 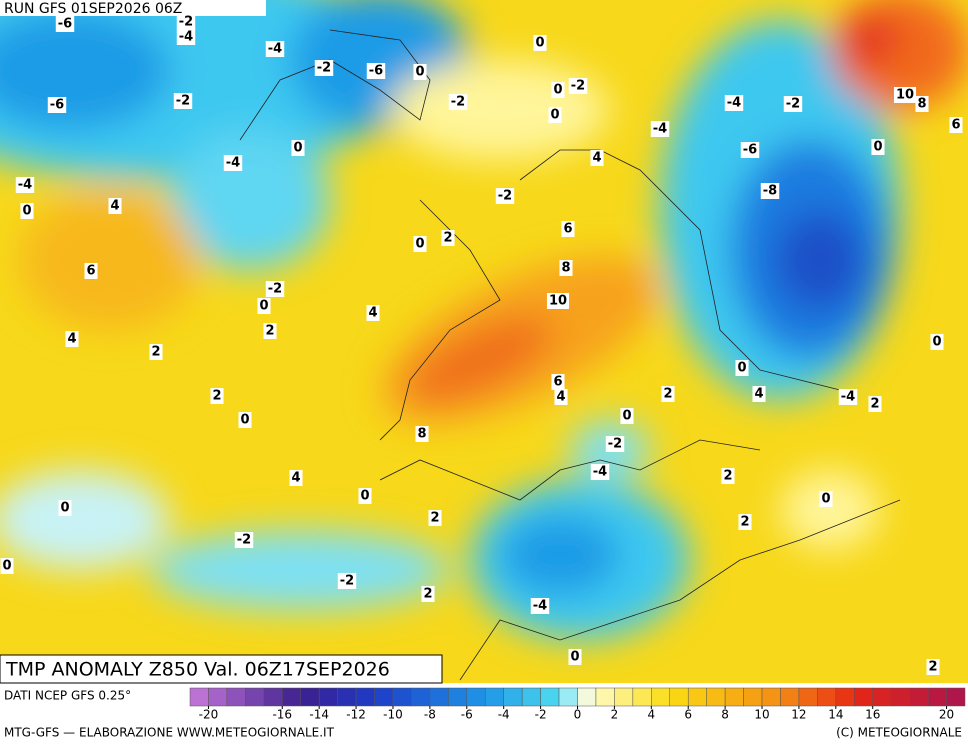 What do you see at coordinates (872, 715) in the screenshot?
I see `colorbar-tick-label: 16` at bounding box center [872, 715].